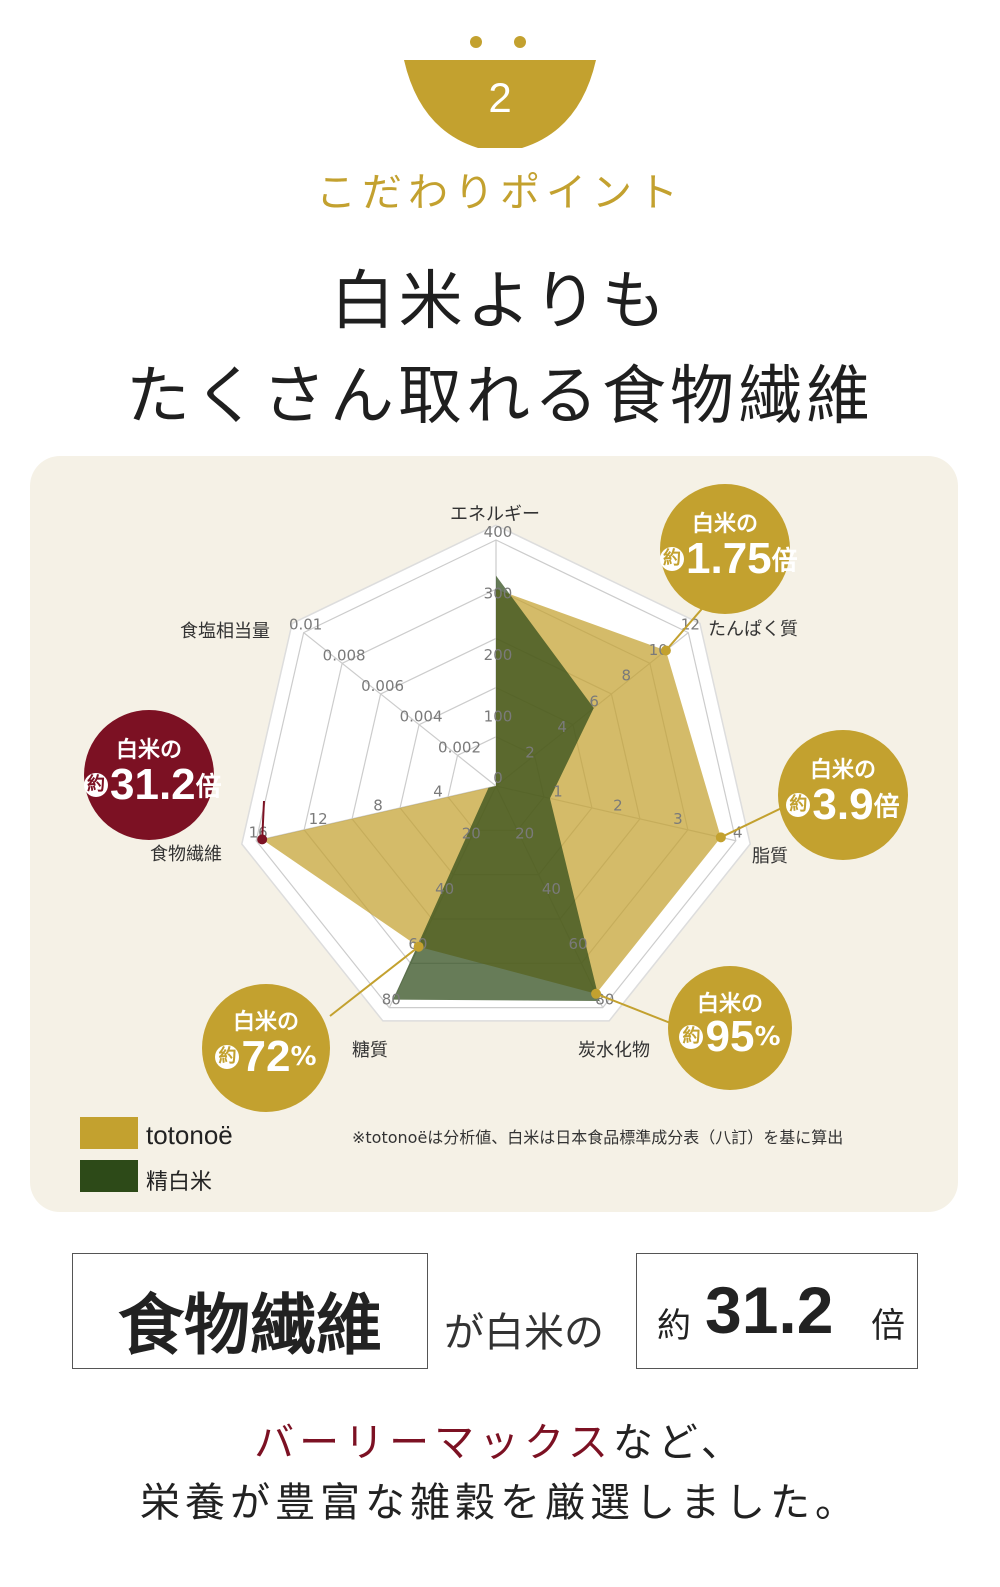 The height and width of the screenshot is (1587, 1000). What do you see at coordinates (770, 856) in the screenshot?
I see `axis-label-fat: 脂質` at bounding box center [770, 856].